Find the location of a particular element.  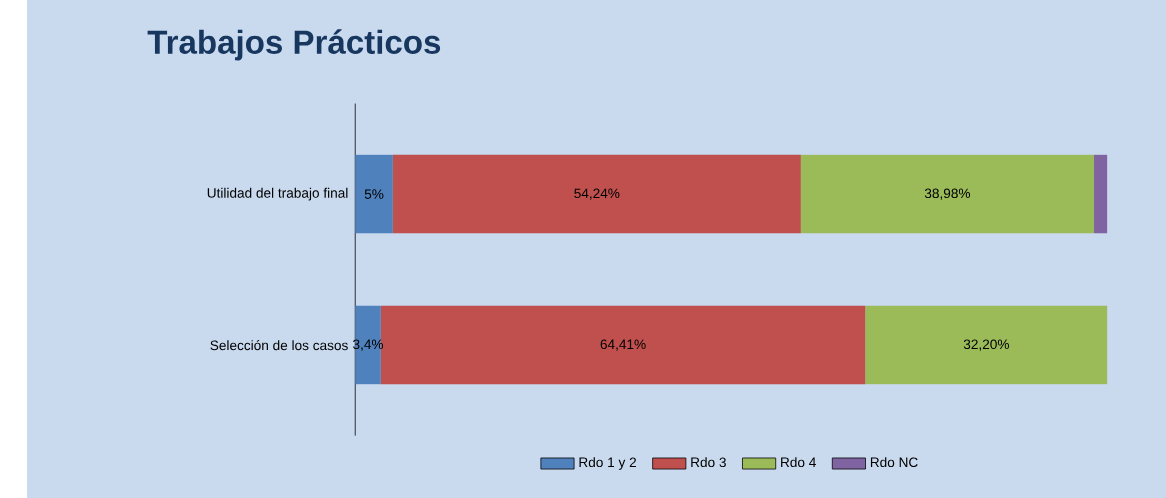

legend-label: Rdo 1 y 2 is located at coordinates (607, 463).